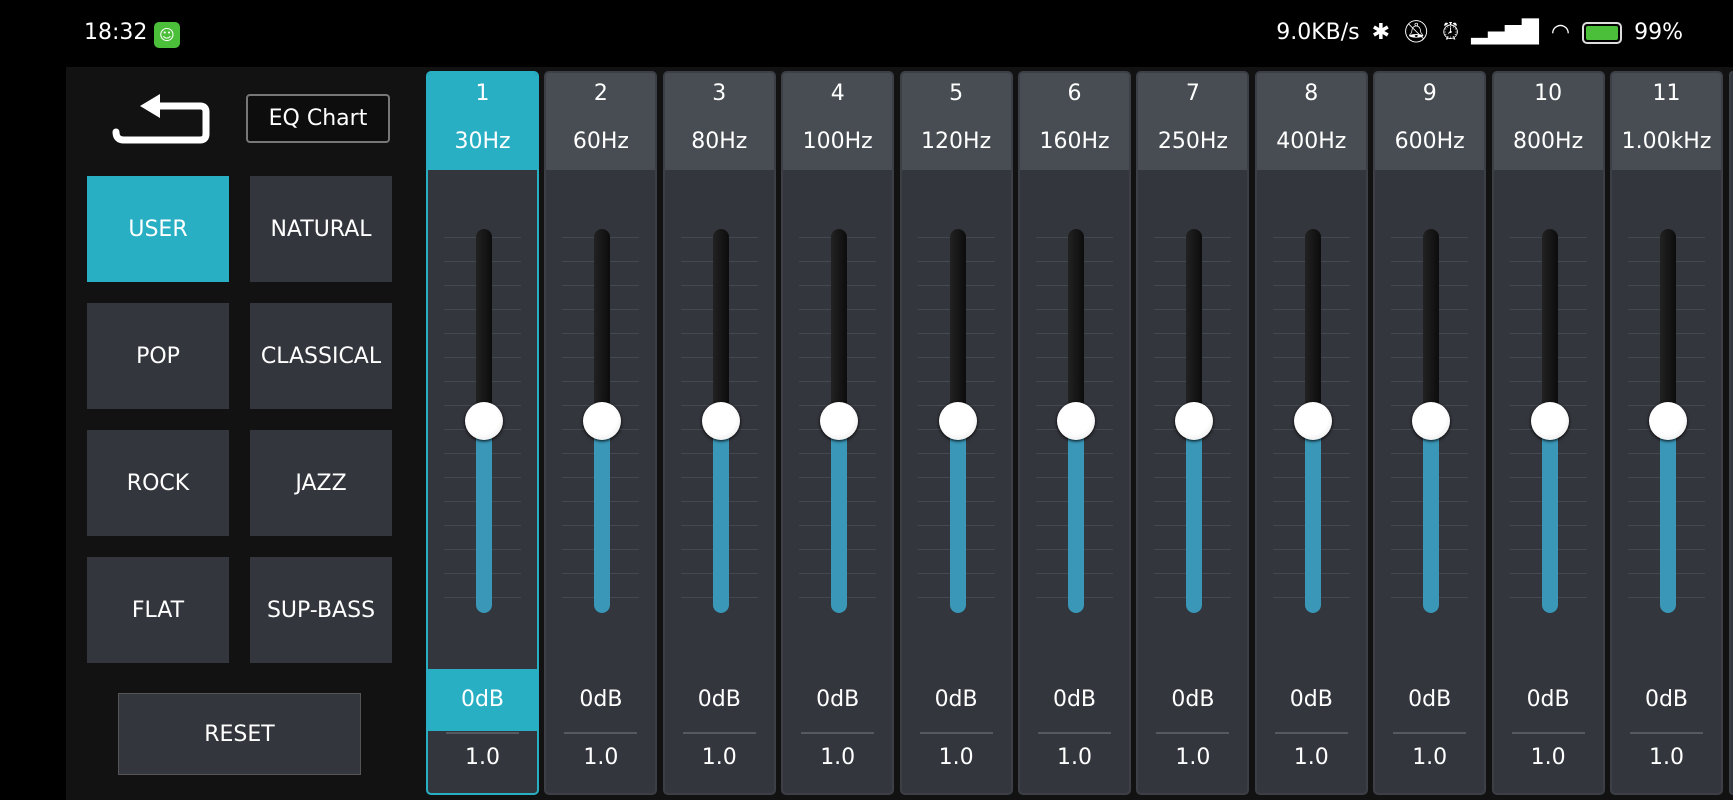  What do you see at coordinates (318, 118) in the screenshot?
I see `eq-chart-button: EQ Chart` at bounding box center [318, 118].